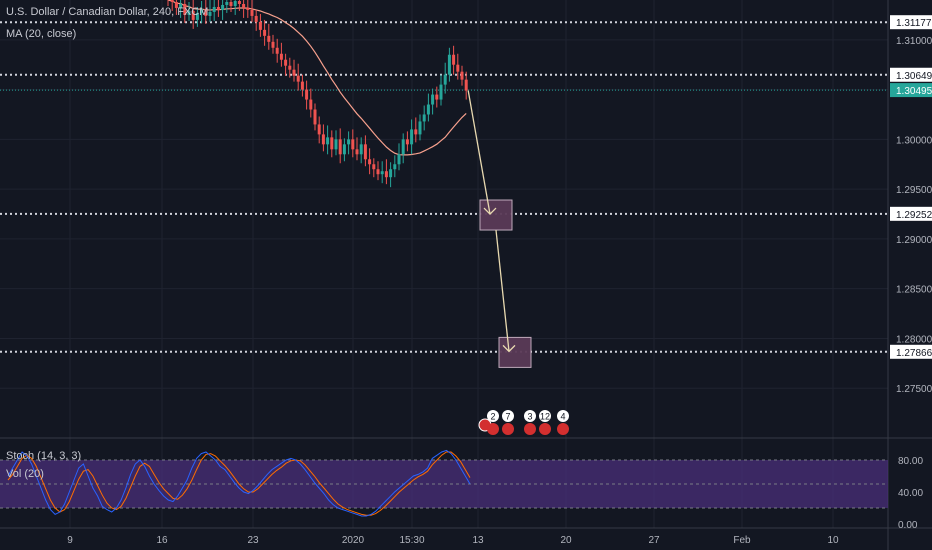 The image size is (932, 550). I want to click on stoch-k-line, so click(239, 483).